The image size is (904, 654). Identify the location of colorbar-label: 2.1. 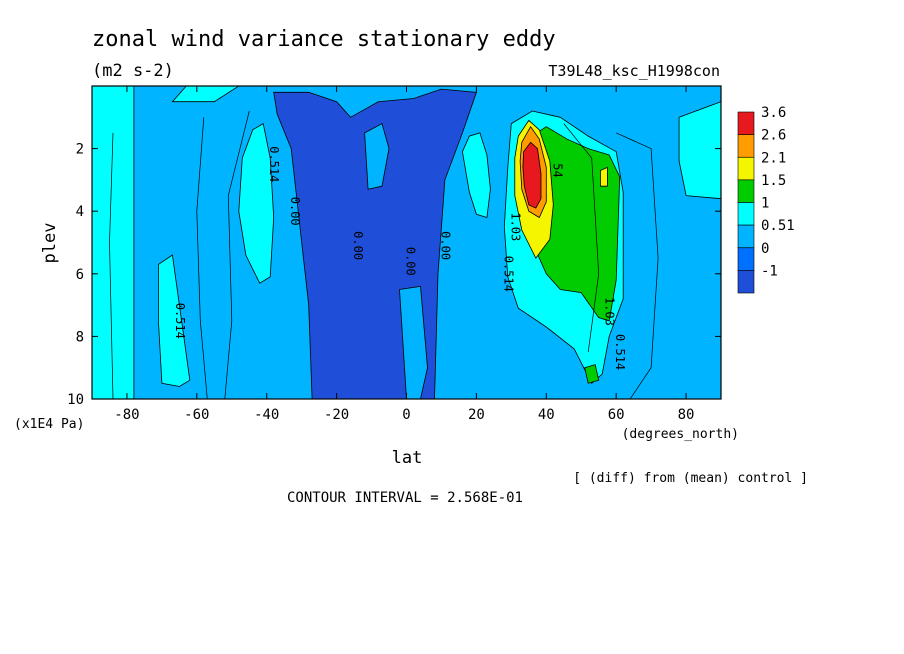
(773, 158).